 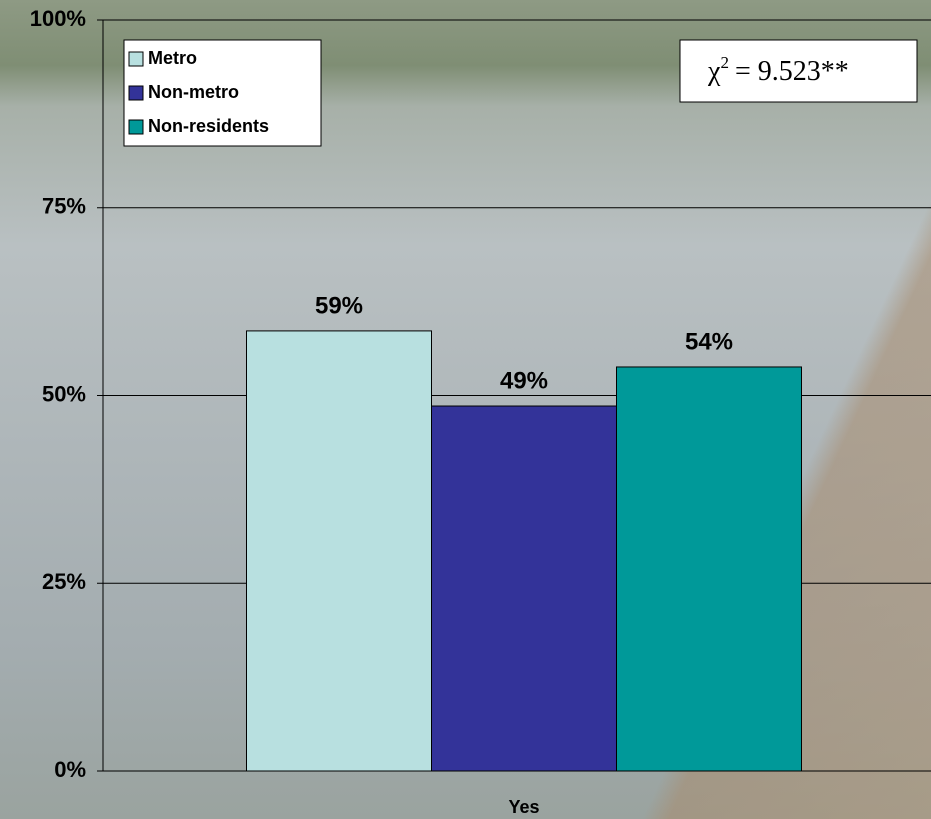 I want to click on y-tick-label: 50%, so click(x=64, y=393).